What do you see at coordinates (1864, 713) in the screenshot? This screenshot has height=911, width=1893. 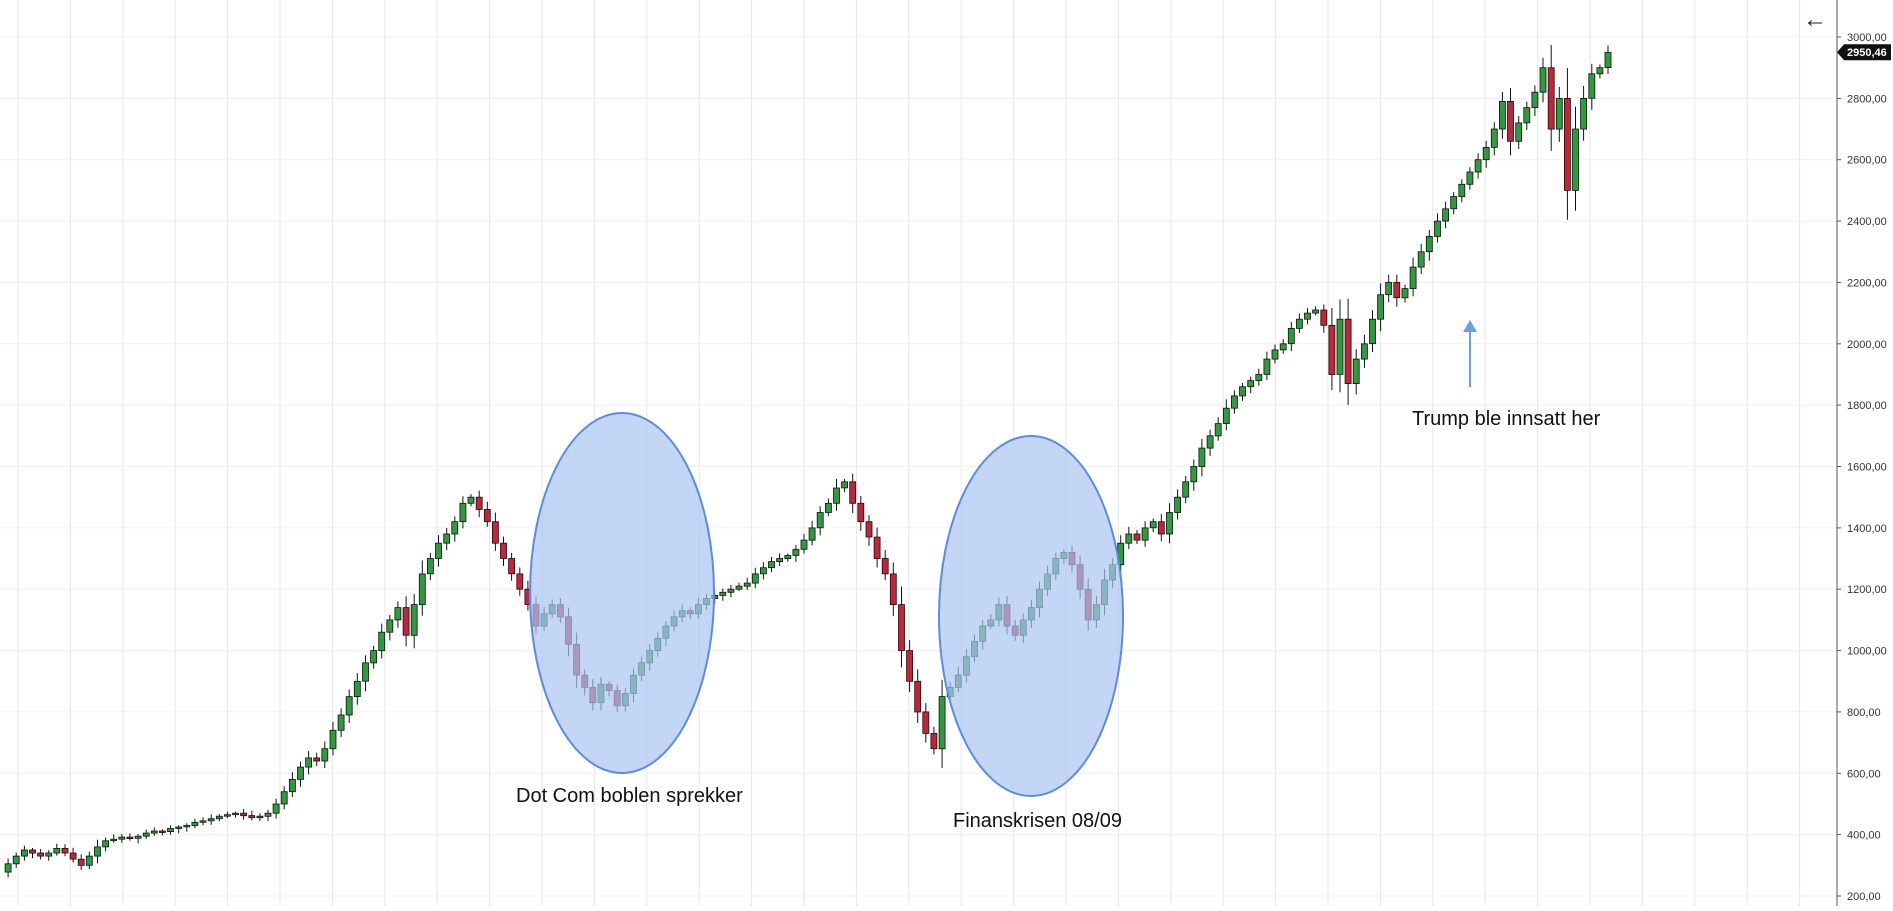 I see `y-tick-label: 800,00` at bounding box center [1864, 713].